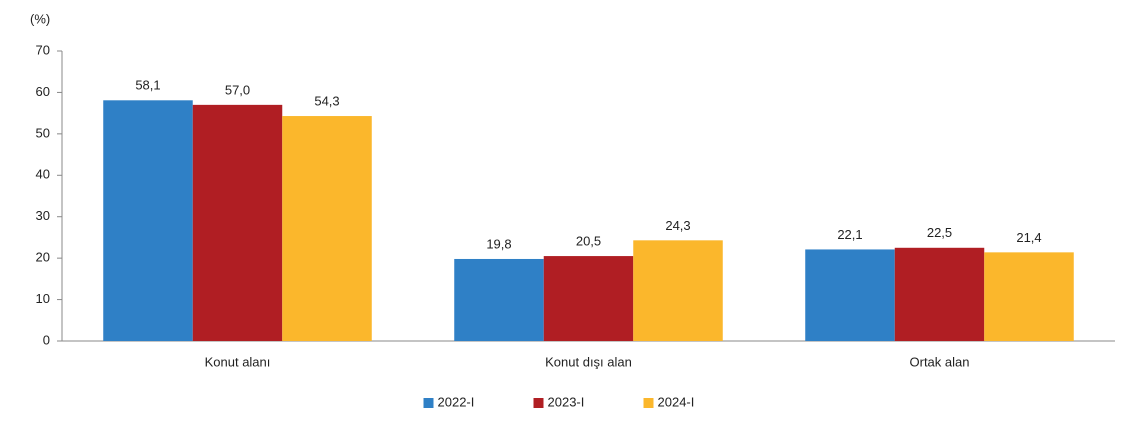 Image resolution: width=1136 pixels, height=421 pixels. What do you see at coordinates (43, 174) in the screenshot?
I see `y-tick-label: 40` at bounding box center [43, 174].